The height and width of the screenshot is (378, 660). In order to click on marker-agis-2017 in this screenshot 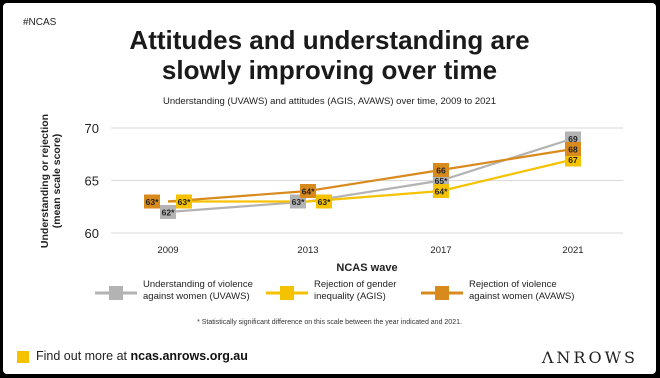, I will do `click(441, 191)`.